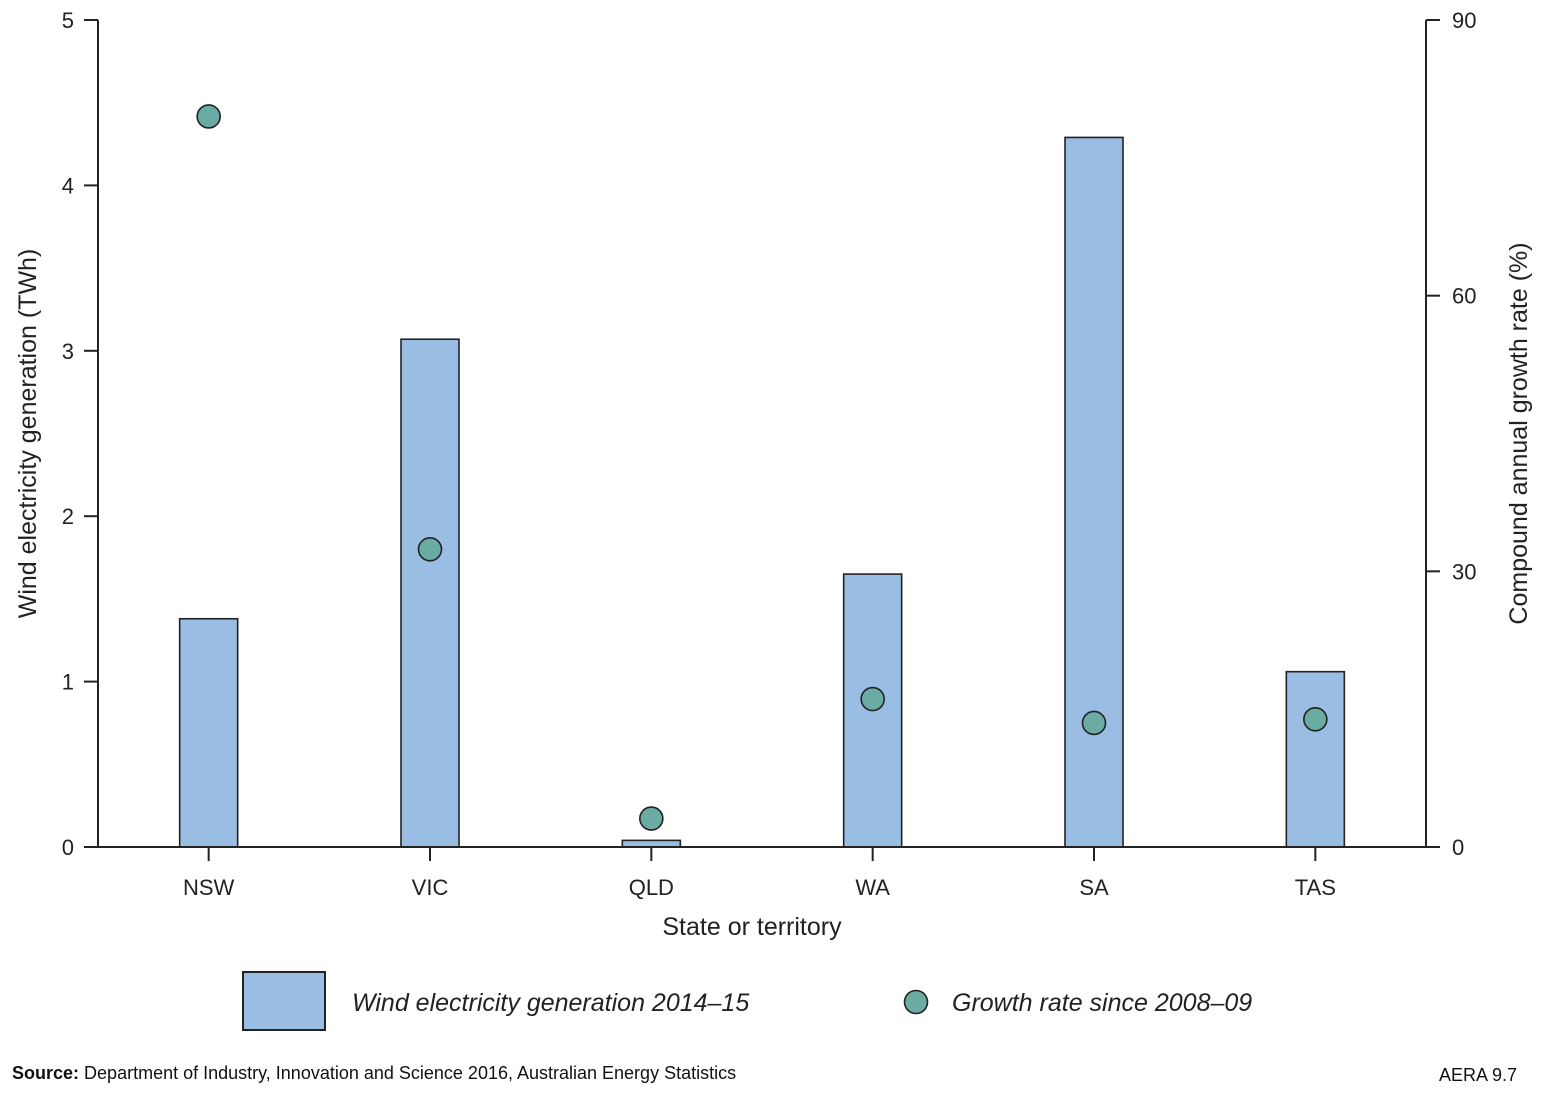 The width and height of the screenshot is (1541, 1095). What do you see at coordinates (1094, 887) in the screenshot?
I see `x-tick-label: SA` at bounding box center [1094, 887].